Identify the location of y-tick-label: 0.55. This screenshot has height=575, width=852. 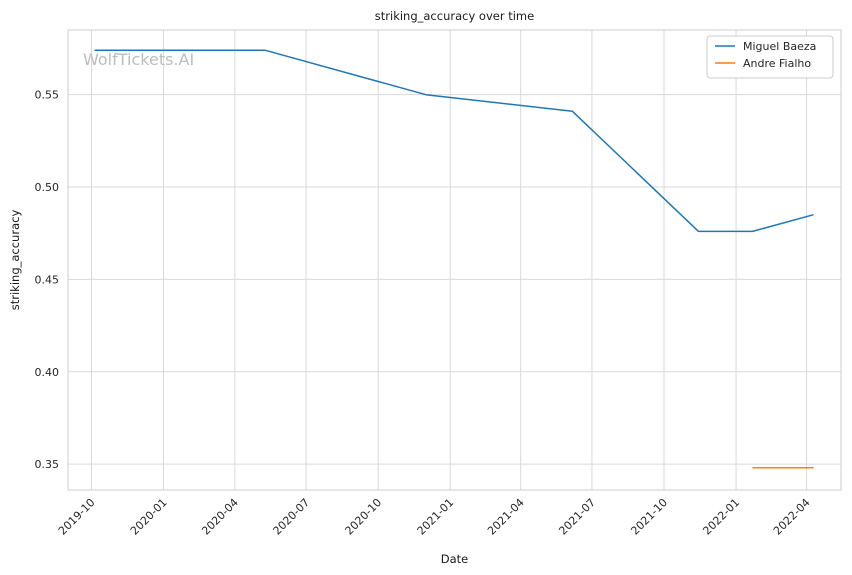
(47, 95).